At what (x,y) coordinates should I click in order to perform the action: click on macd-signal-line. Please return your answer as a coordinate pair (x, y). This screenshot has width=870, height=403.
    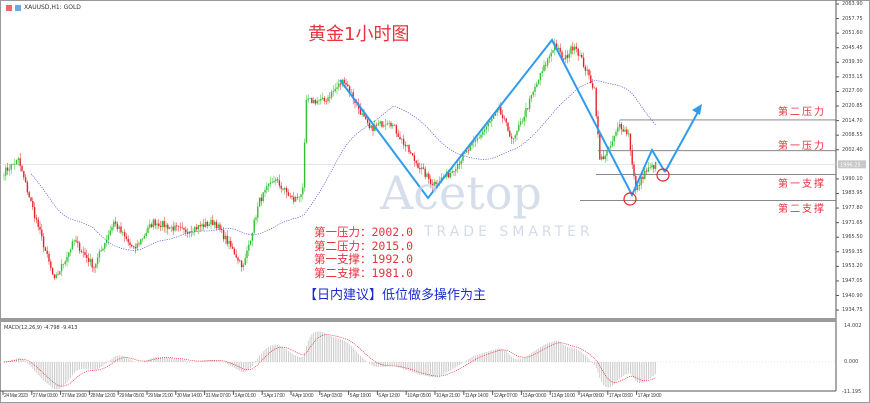
    Looking at the image, I should click on (329, 360).